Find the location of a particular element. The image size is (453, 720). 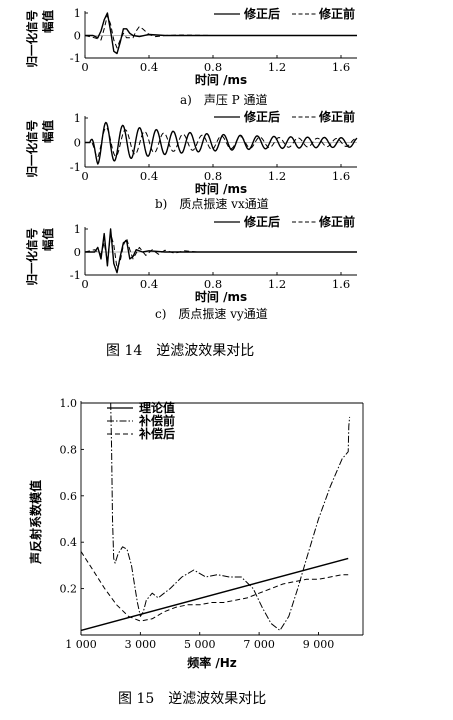

y-tick-label: 1.0 is located at coordinates (69, 403).